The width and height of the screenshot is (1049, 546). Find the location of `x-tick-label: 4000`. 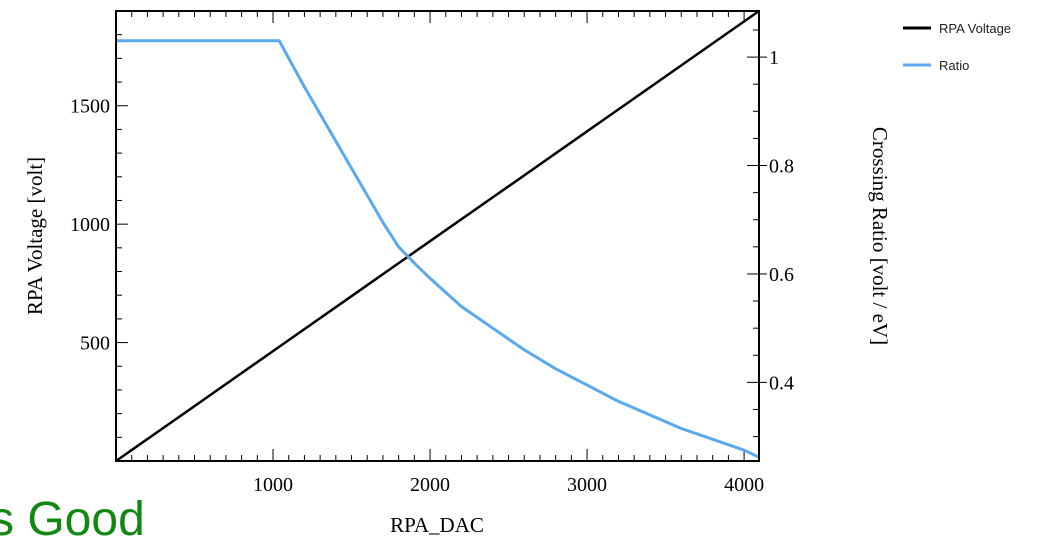

x-tick-label: 4000 is located at coordinates (744, 485).